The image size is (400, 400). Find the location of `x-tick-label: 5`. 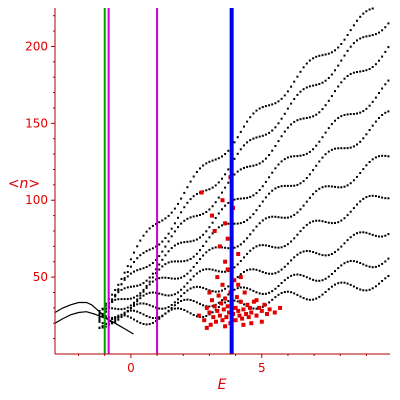

x-tick-label: 5 is located at coordinates (262, 368).